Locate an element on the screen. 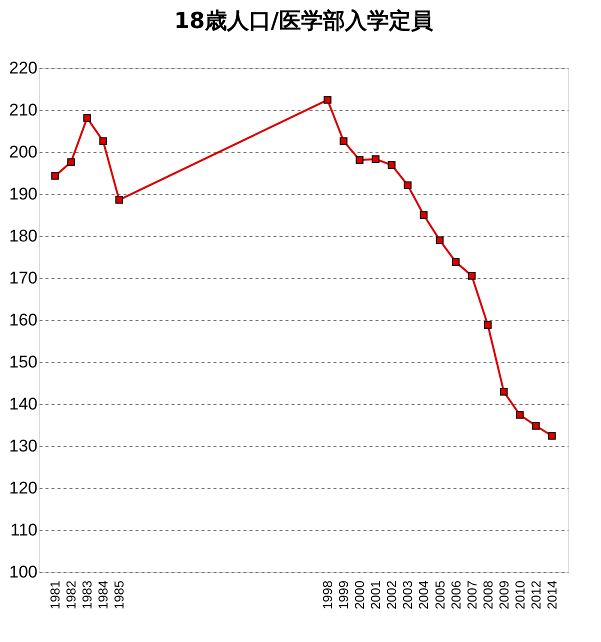 This screenshot has width=601, height=642. x-tick-label: 2012 is located at coordinates (536, 595).